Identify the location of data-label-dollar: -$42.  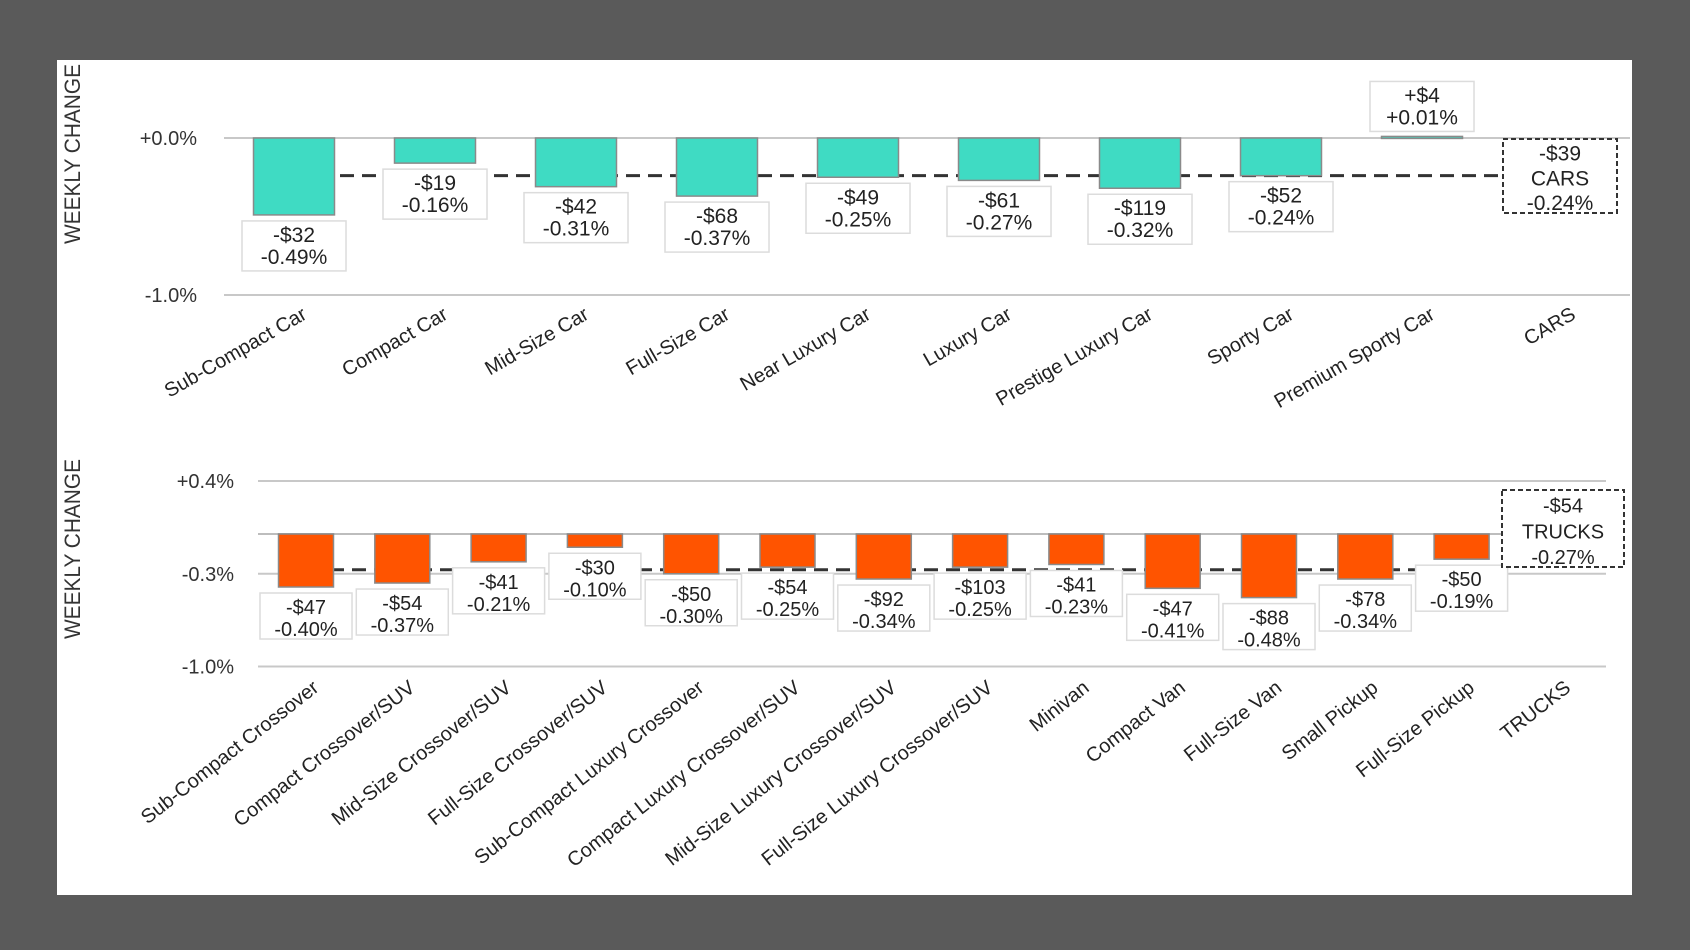
(576, 207).